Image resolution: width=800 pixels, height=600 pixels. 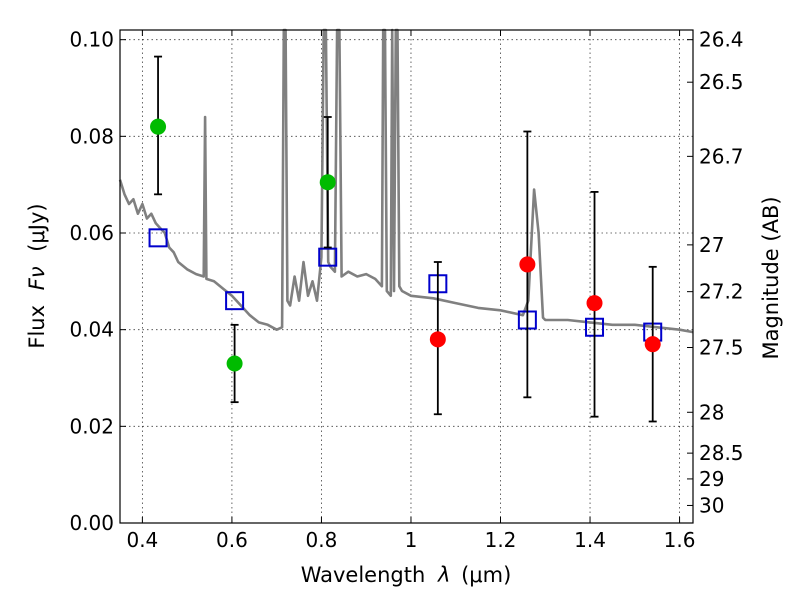 I want to click on y2-tick-label: 26.4, so click(x=721, y=40).